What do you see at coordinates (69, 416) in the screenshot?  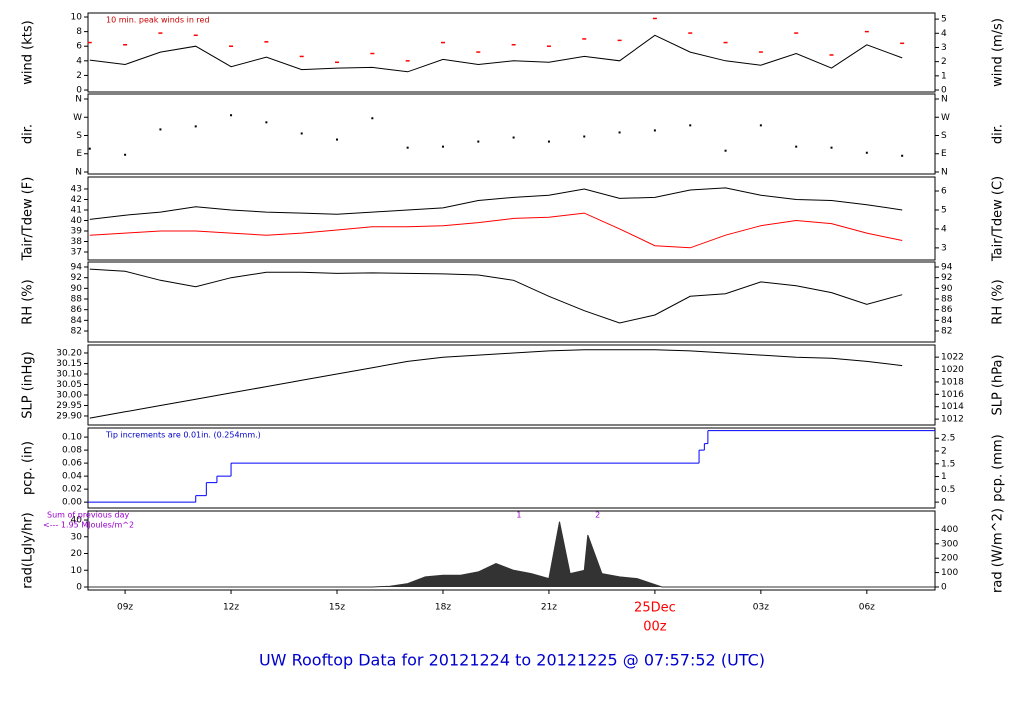 I see `y-tick-label: 29.90` at bounding box center [69, 416].